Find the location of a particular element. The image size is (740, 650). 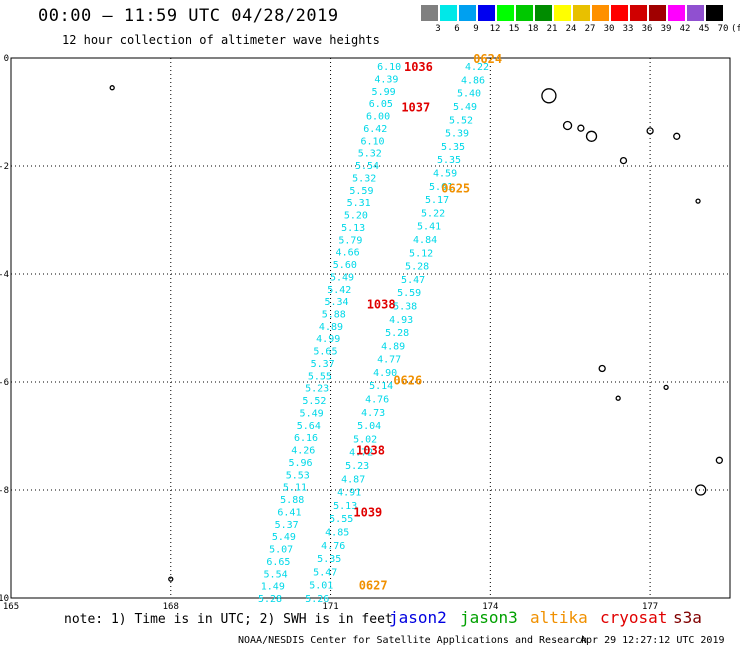

swh-value-track-a: 5.28 is located at coordinates (270, 599).